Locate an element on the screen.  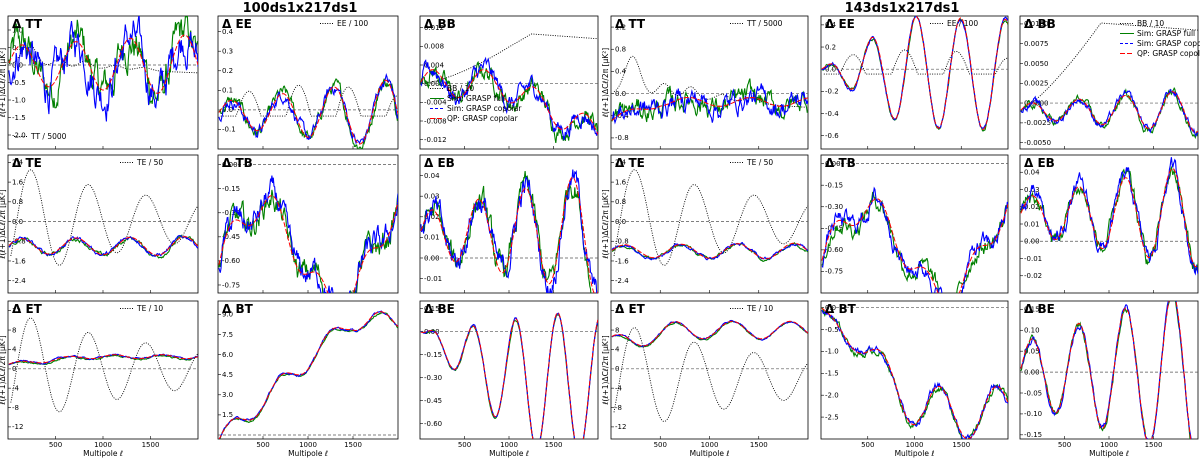
y-tick-label: 0.01 is located at coordinates (1032, 224).